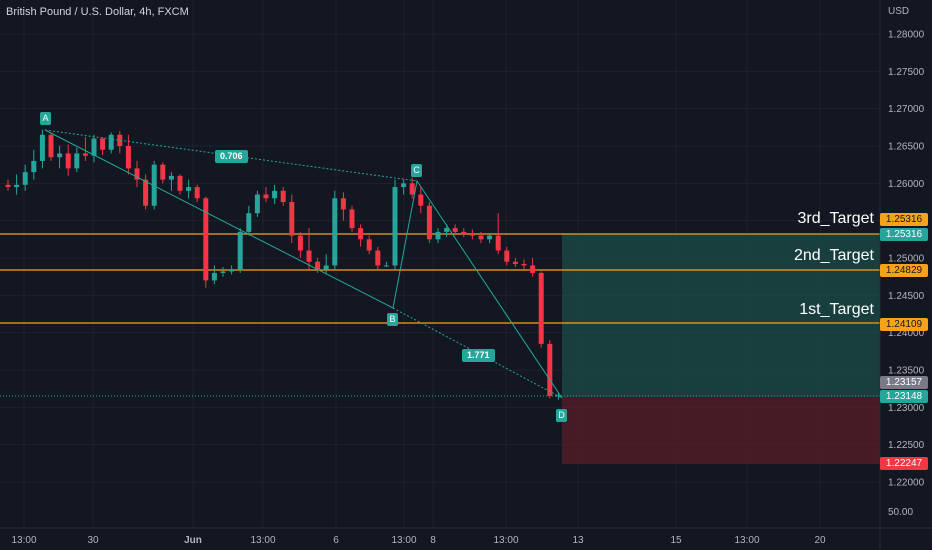 Image resolution: width=932 pixels, height=550 pixels. What do you see at coordinates (676, 540) in the screenshot?
I see `time-tick-label: 15` at bounding box center [676, 540].